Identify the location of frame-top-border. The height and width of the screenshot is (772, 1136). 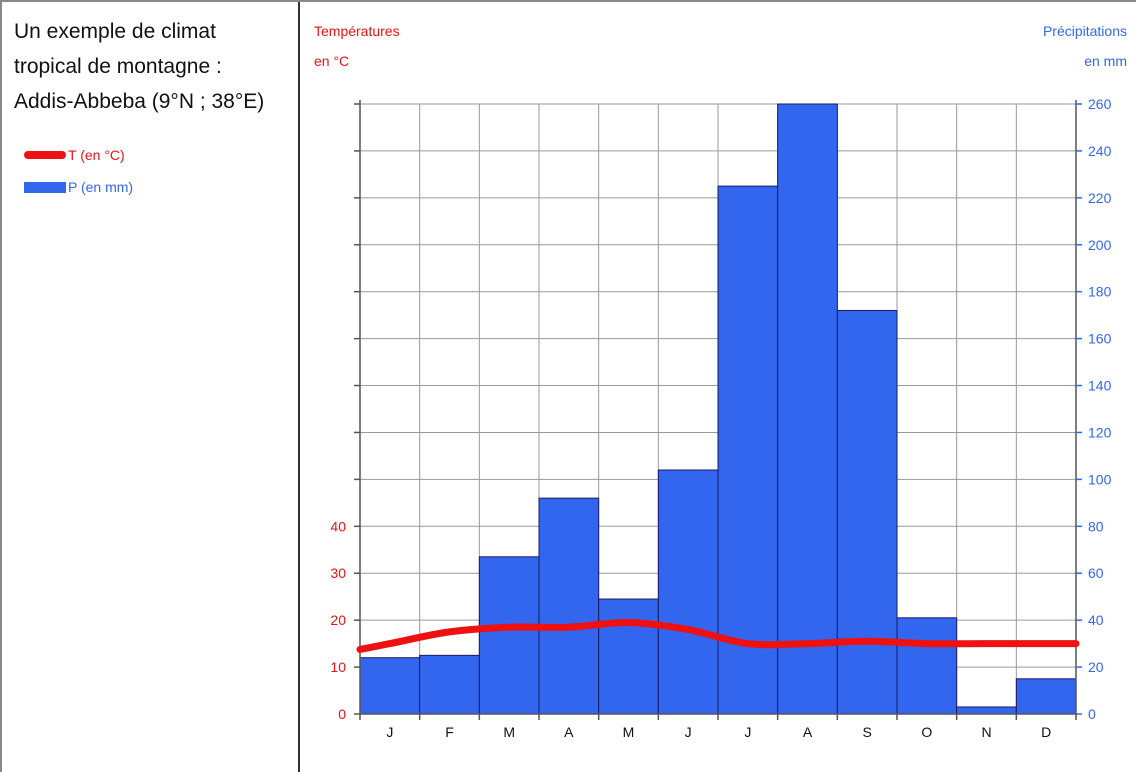
(568, 1).